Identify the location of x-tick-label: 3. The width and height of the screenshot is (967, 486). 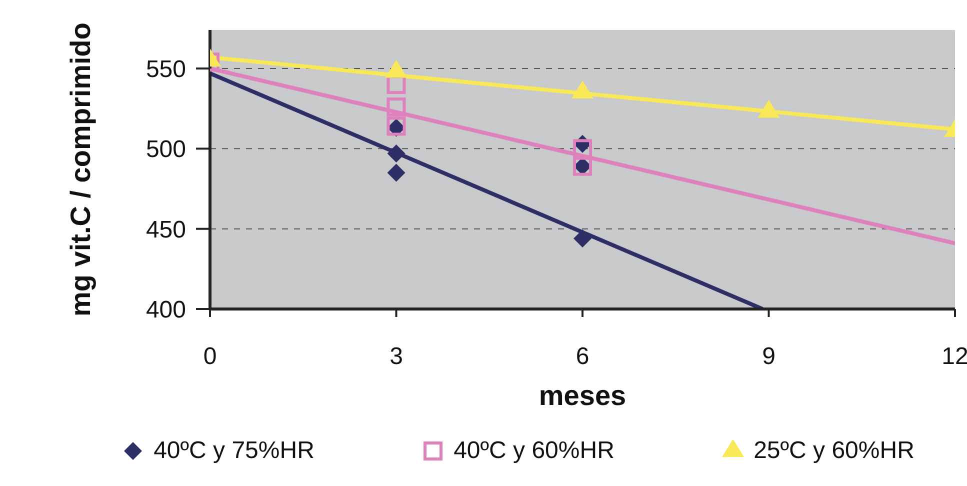
(396, 356).